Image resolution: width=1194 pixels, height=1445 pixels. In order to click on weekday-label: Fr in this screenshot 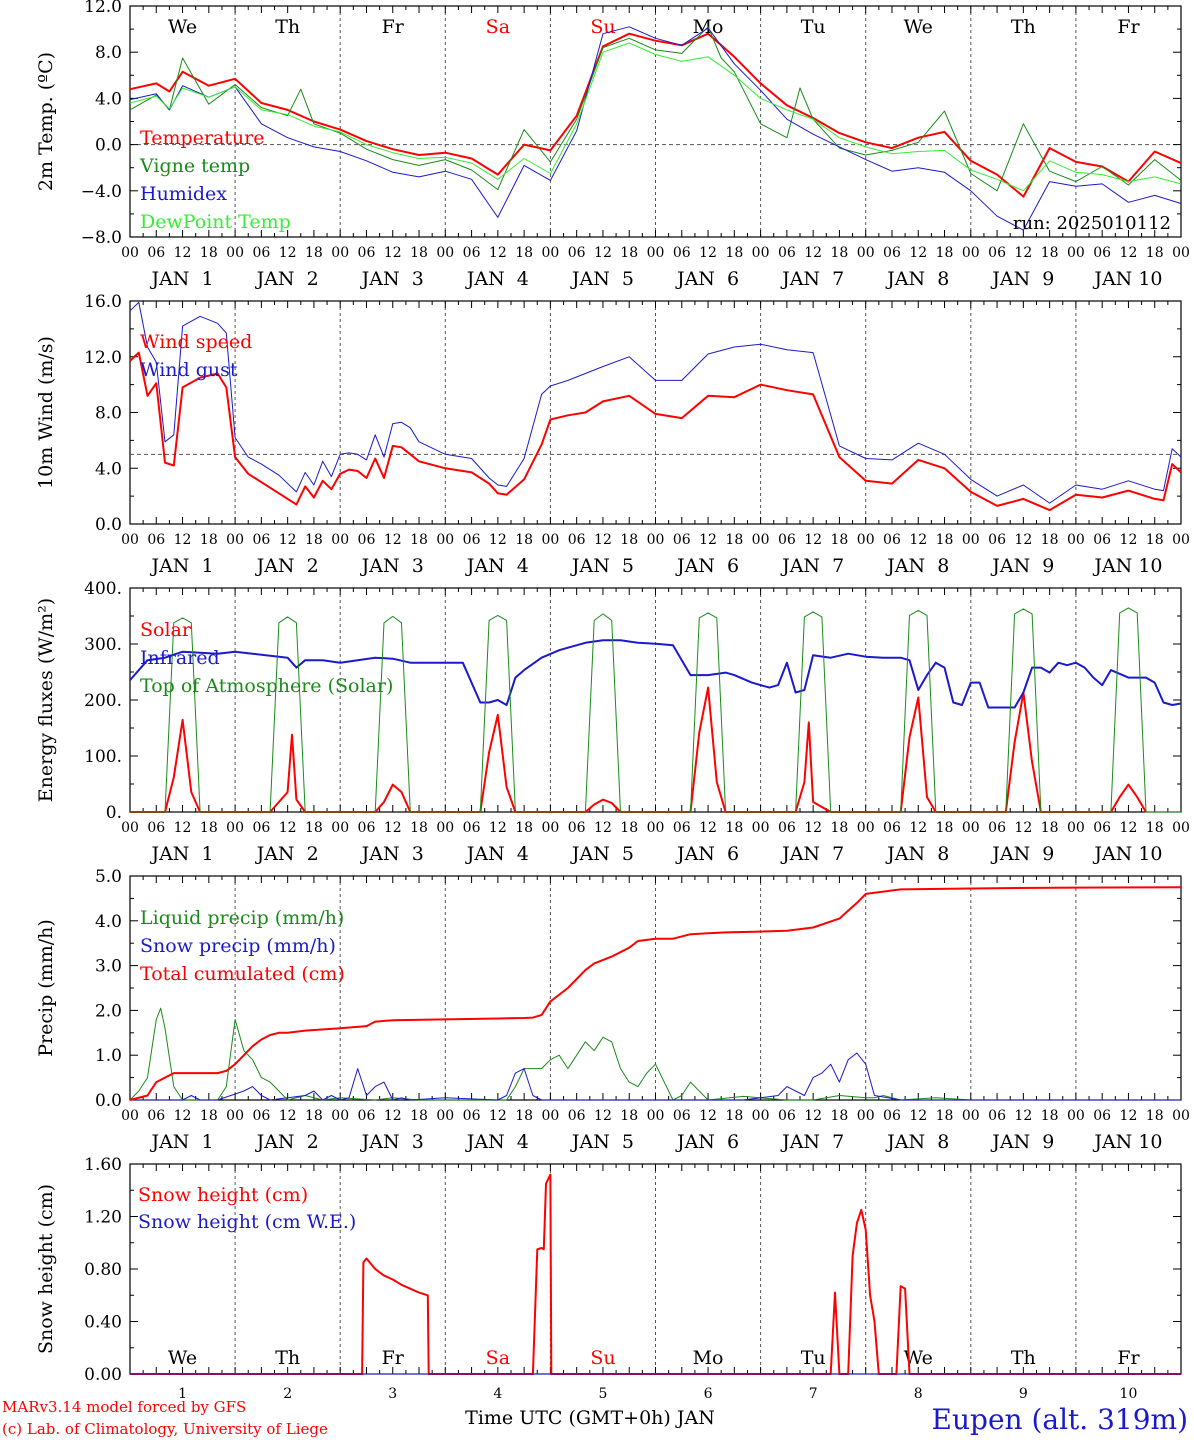, I will do `click(1128, 1358)`.